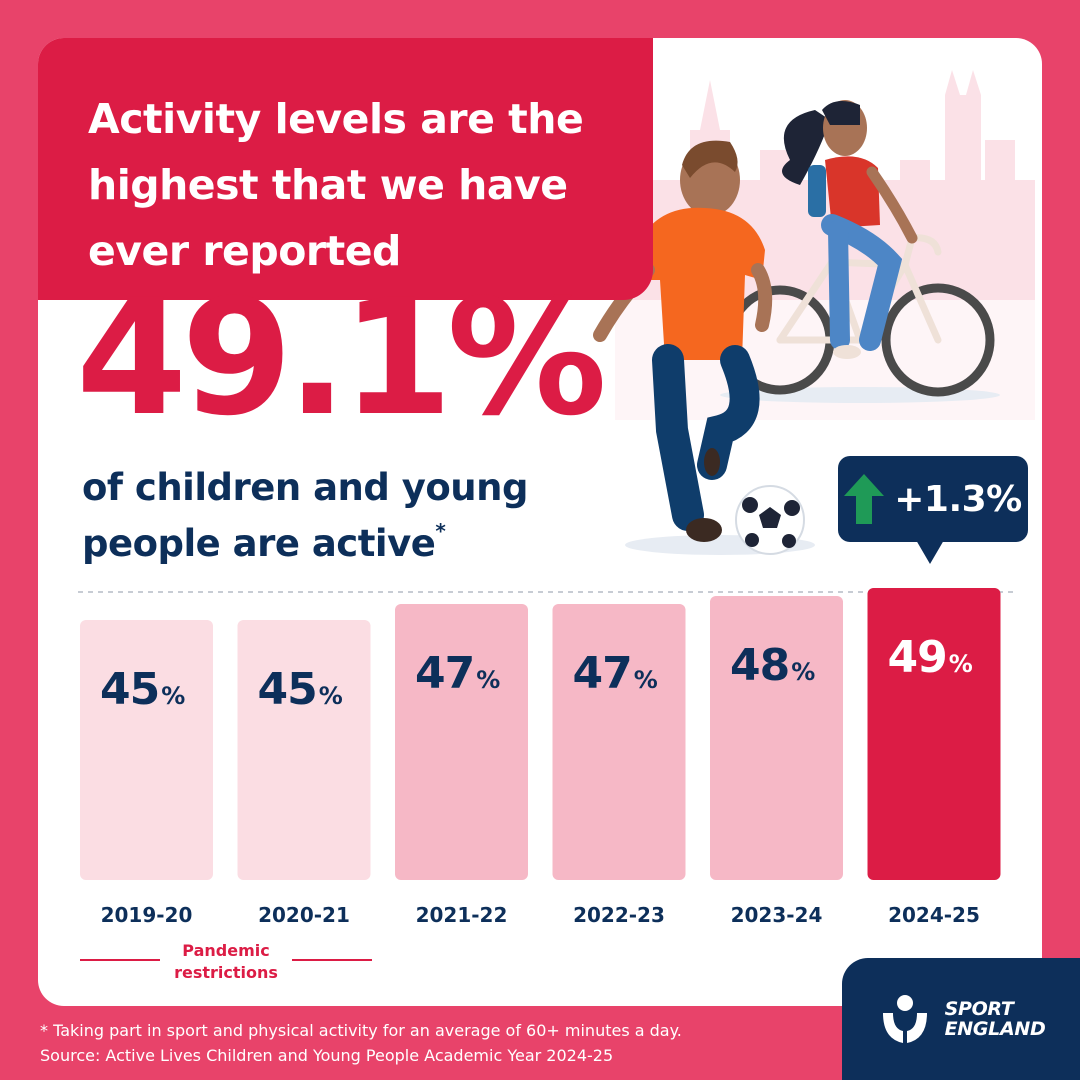 The width and height of the screenshot is (1080, 1080). I want to click on category-label-2022-23: 2022-23, so click(619, 915).